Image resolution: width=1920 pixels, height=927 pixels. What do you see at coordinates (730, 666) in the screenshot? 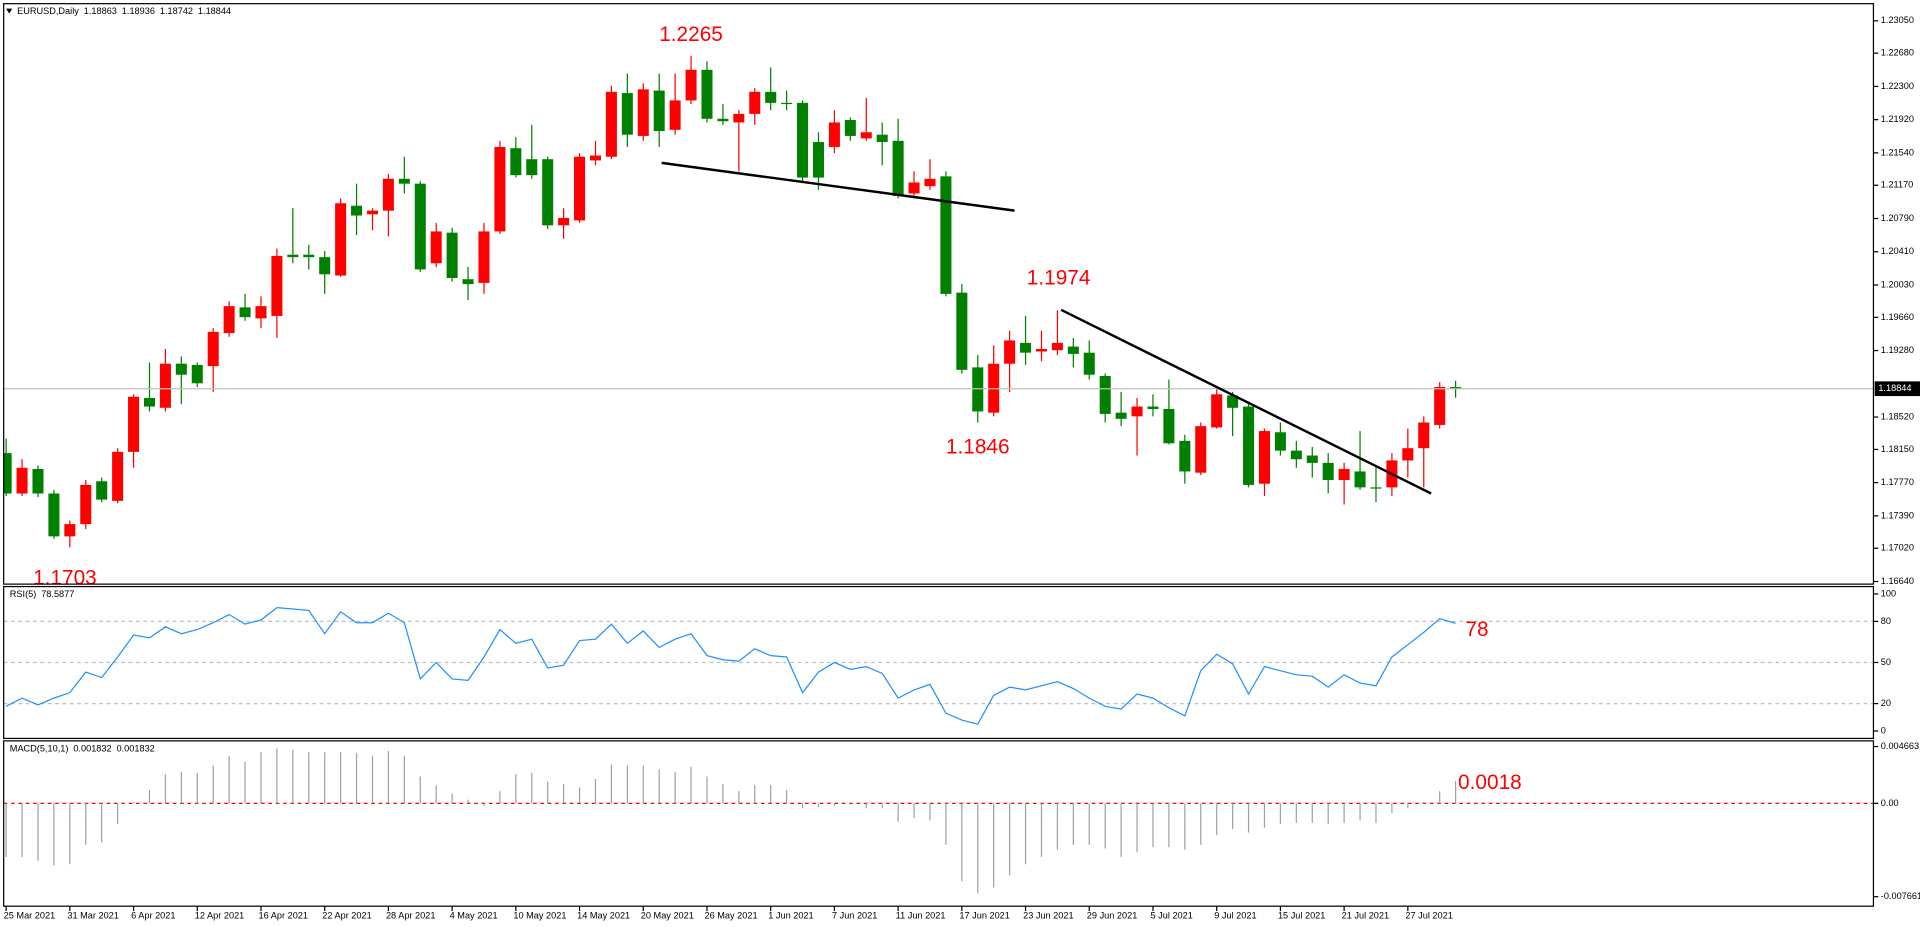
I see `rsi-line` at bounding box center [730, 666].